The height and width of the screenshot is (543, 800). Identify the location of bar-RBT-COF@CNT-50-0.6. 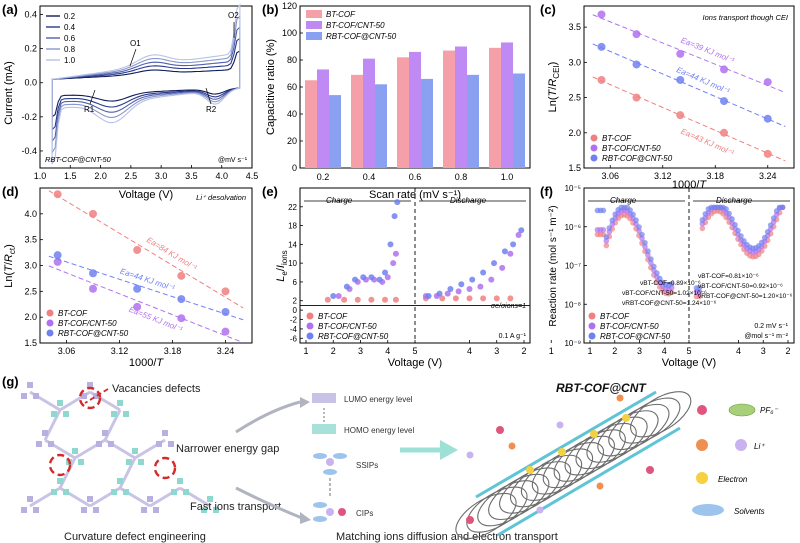
(427, 123).